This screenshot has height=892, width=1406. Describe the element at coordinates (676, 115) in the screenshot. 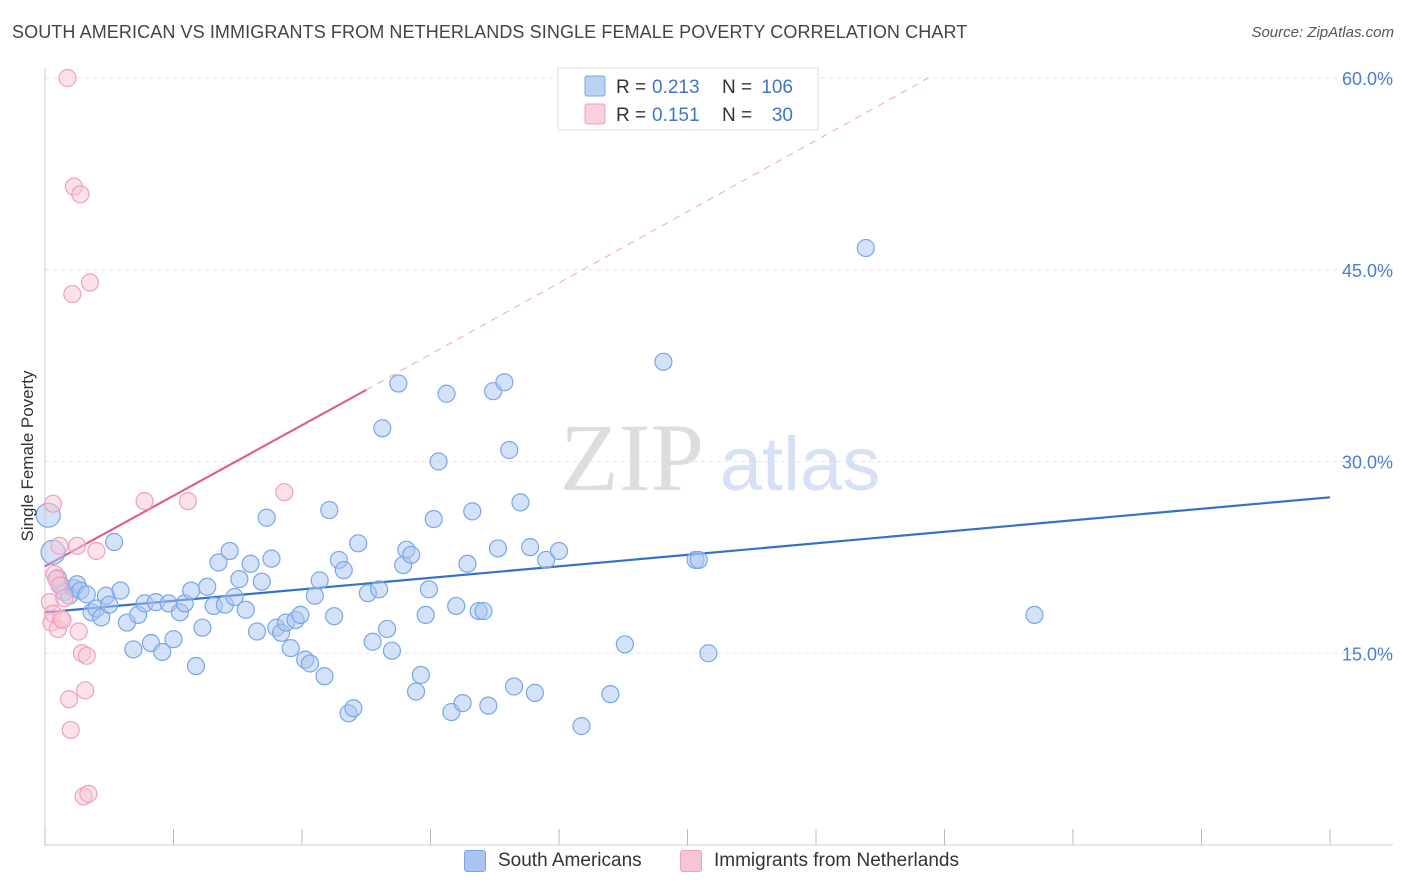

I see `stats-r-value-1: 0.151` at that location.